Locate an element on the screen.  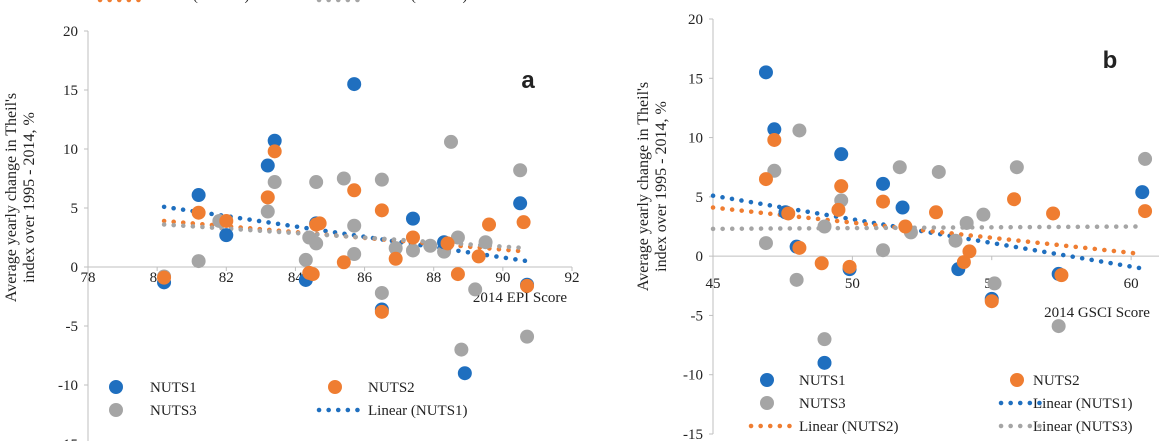
y-tick-label: 0 is located at coordinates (75, 268).